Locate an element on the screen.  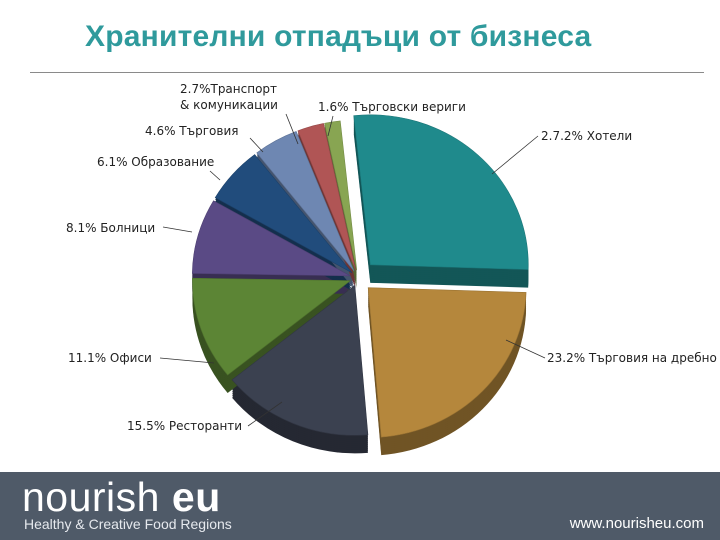
slice-3-label: 15.5% Ресторанти is located at coordinates (184, 426).